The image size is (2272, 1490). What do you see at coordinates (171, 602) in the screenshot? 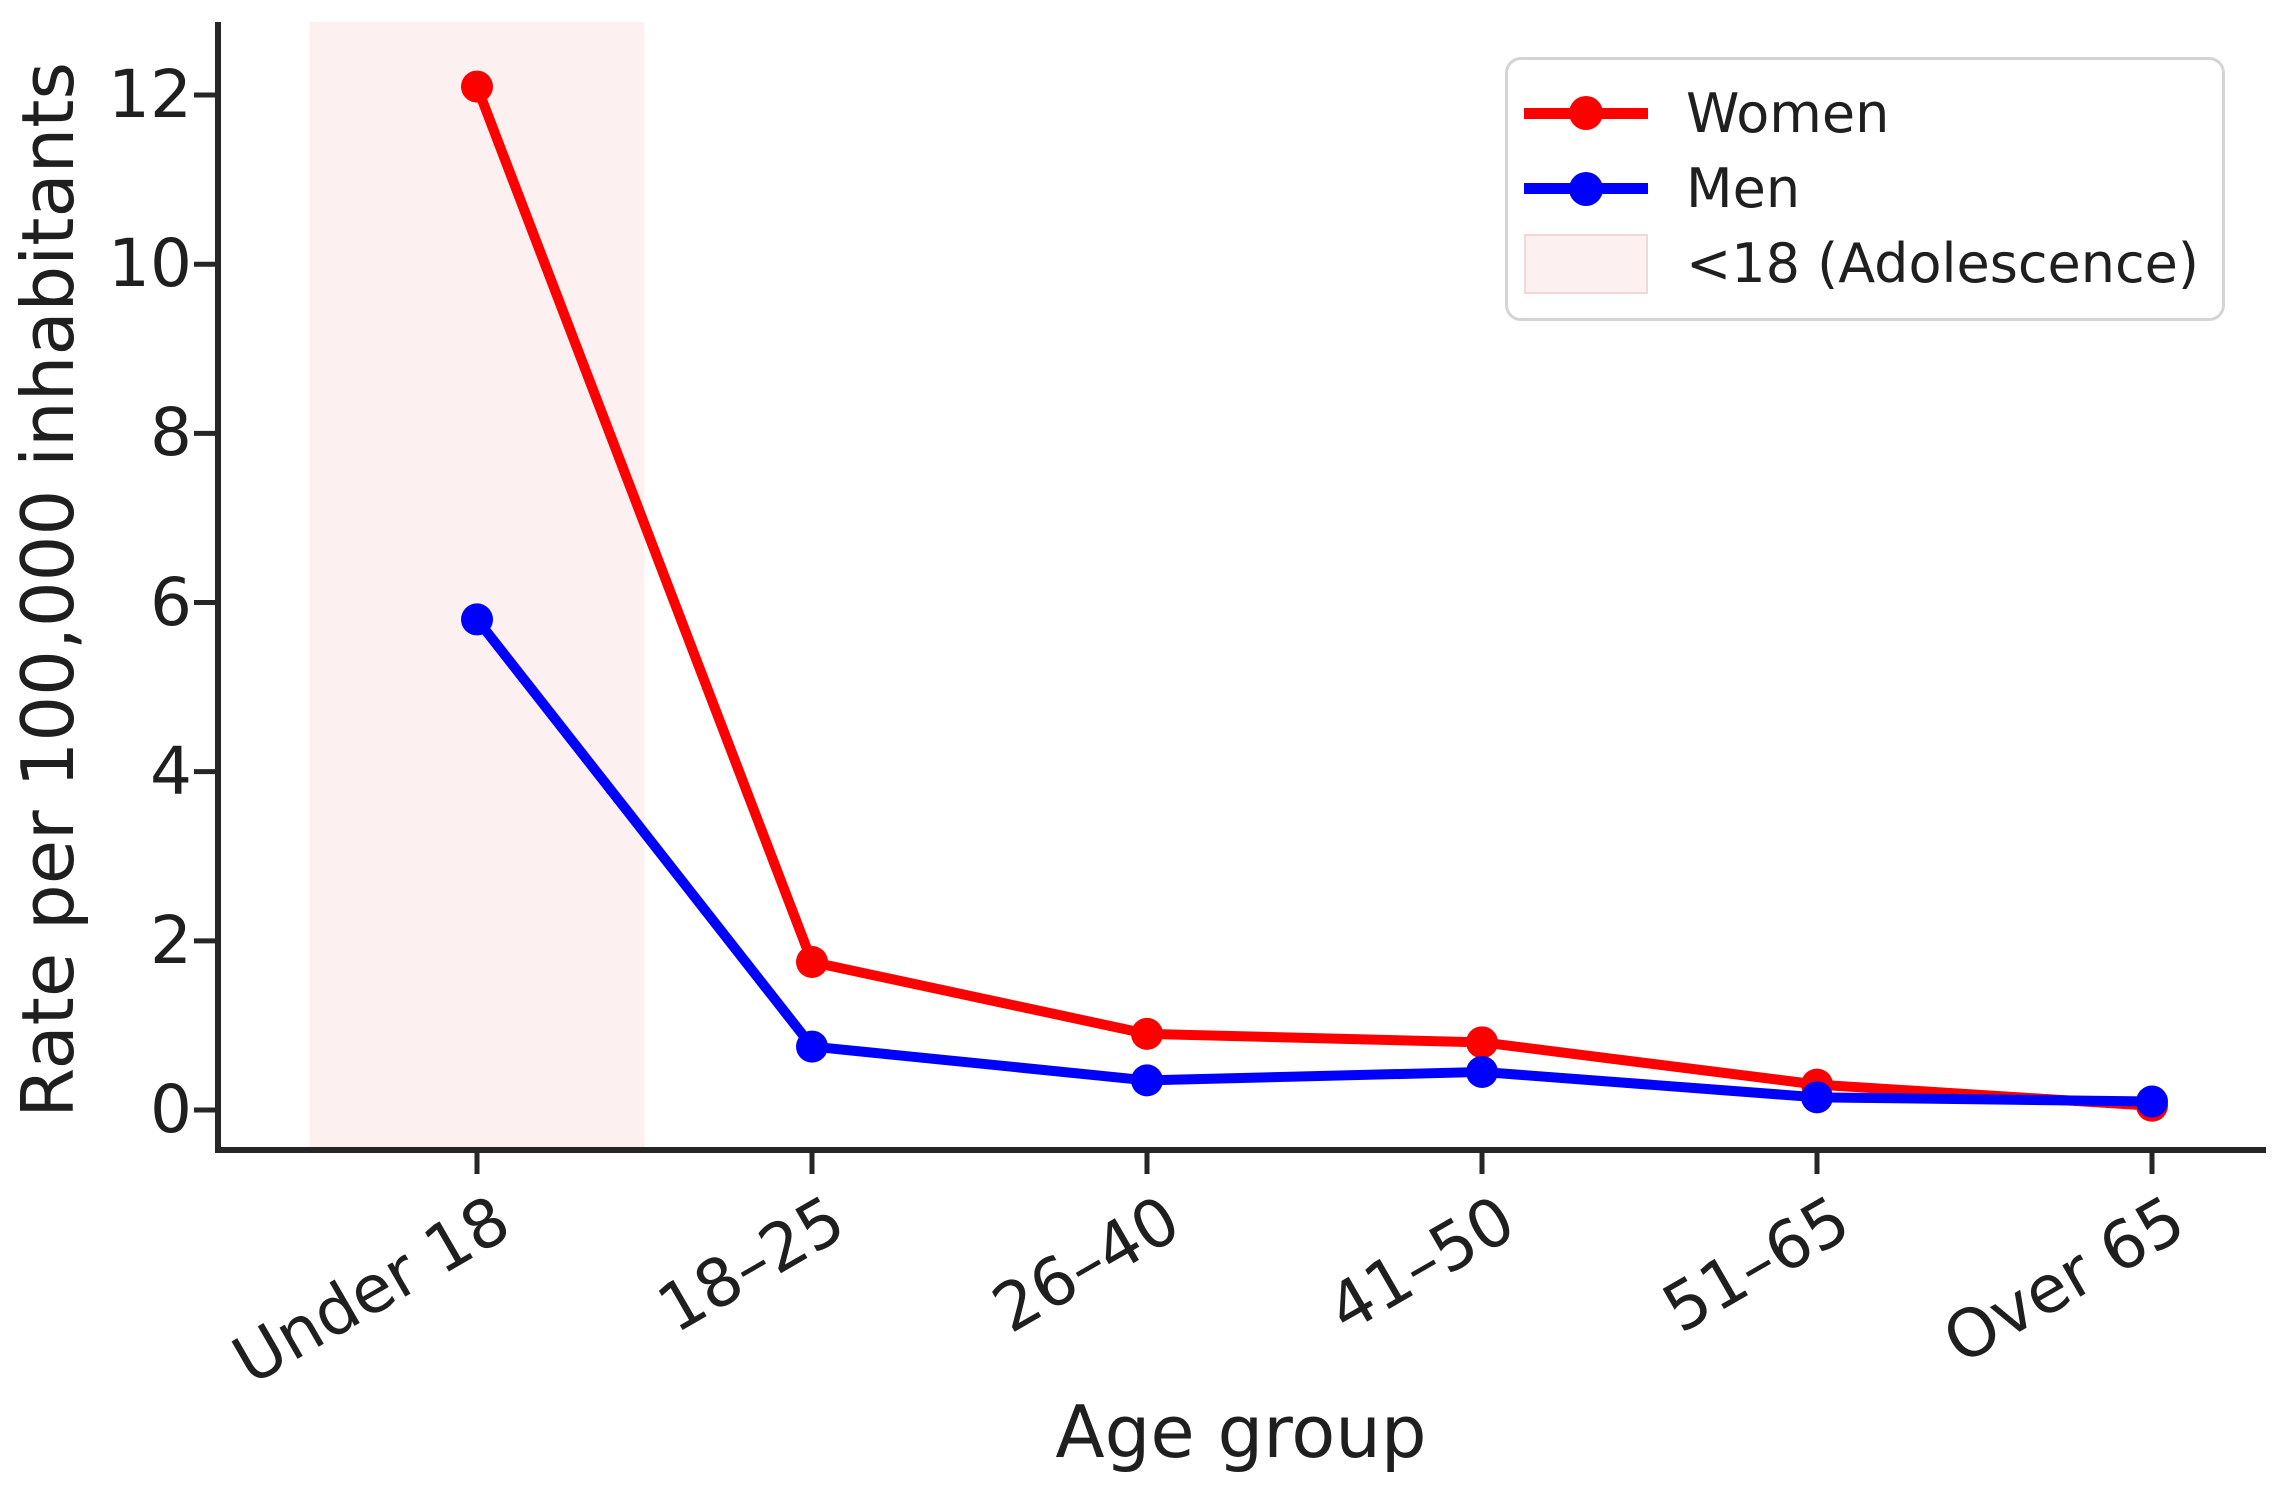
I see `y-tick-label: 6` at bounding box center [171, 602].